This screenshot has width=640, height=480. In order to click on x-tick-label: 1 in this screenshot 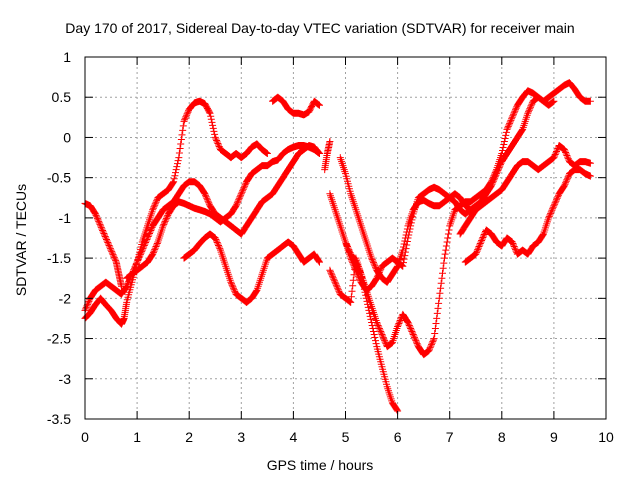, I will do `click(137, 437)`.